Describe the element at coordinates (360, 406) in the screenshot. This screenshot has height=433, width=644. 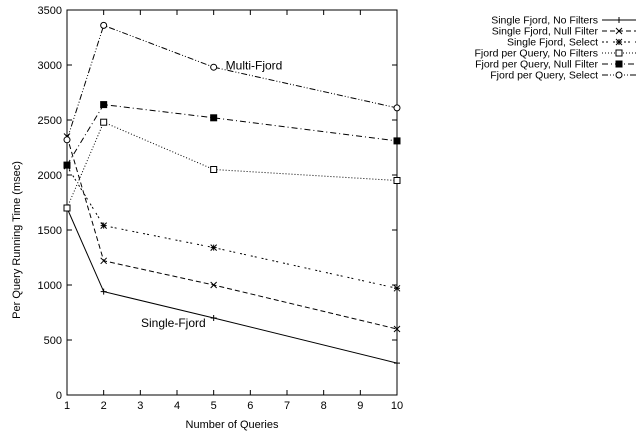
I see `x-tick-label: 9` at that location.